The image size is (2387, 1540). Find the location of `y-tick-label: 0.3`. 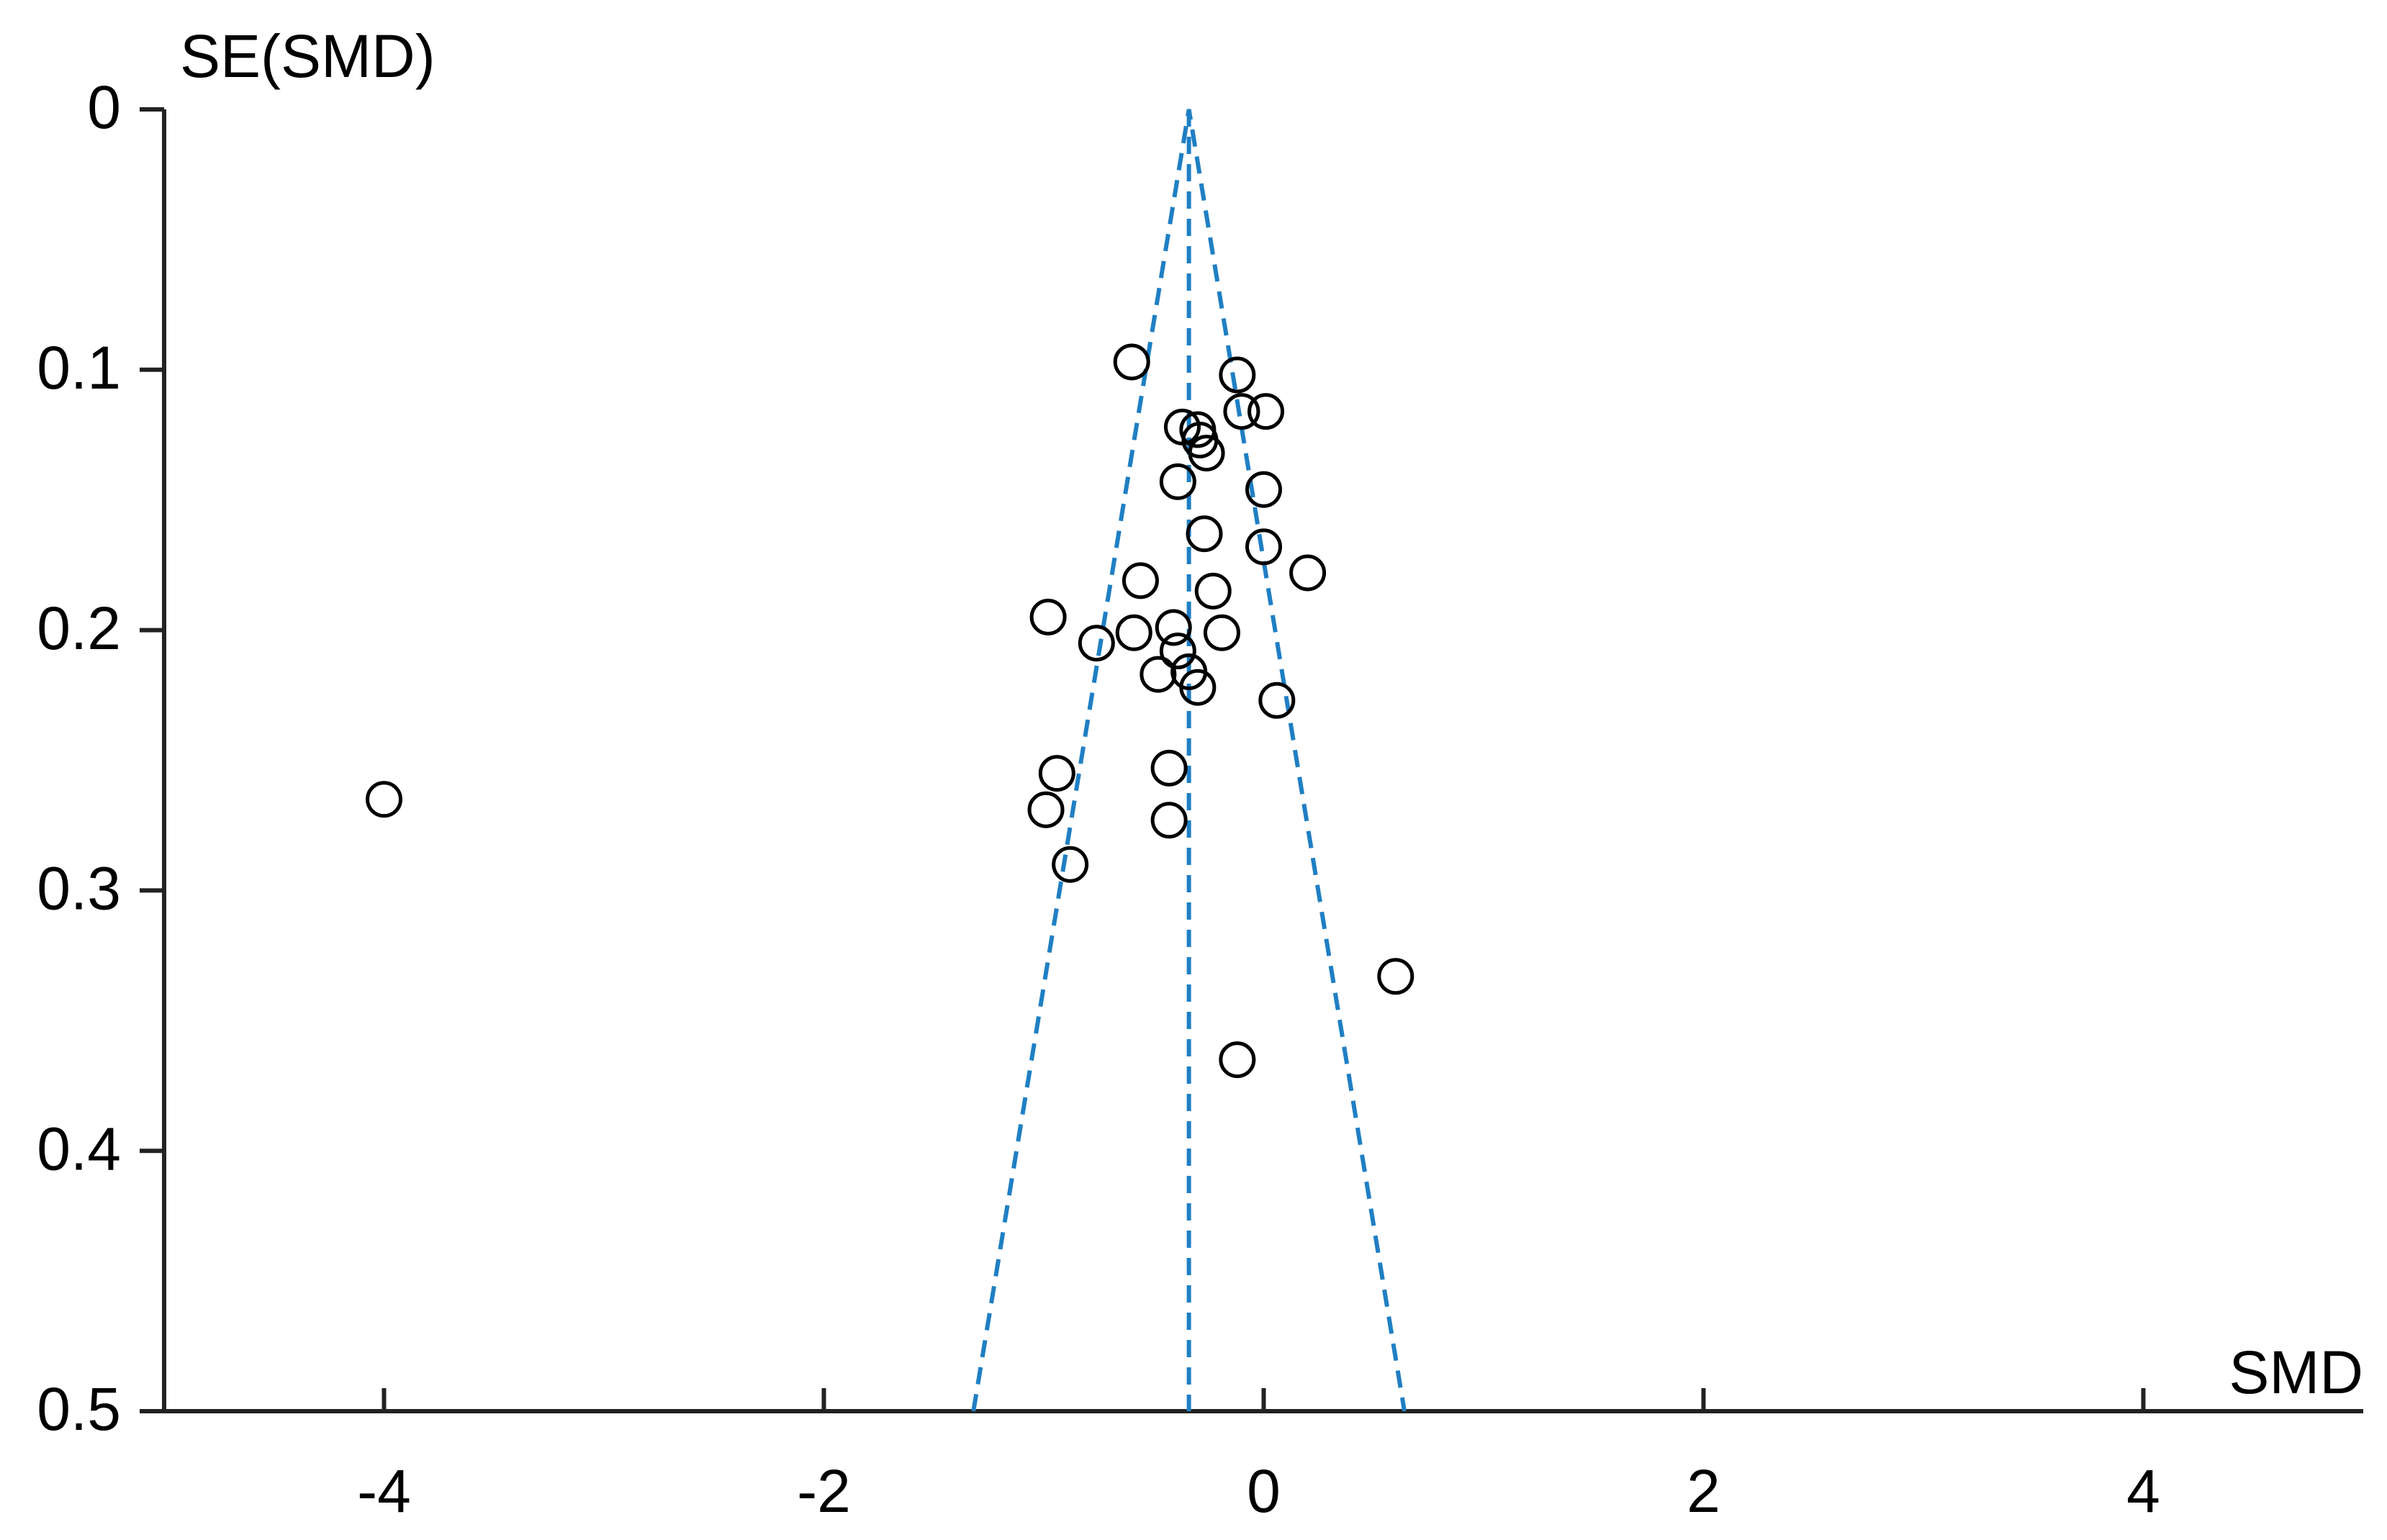

y-tick-label: 0.3 is located at coordinates (79, 889).